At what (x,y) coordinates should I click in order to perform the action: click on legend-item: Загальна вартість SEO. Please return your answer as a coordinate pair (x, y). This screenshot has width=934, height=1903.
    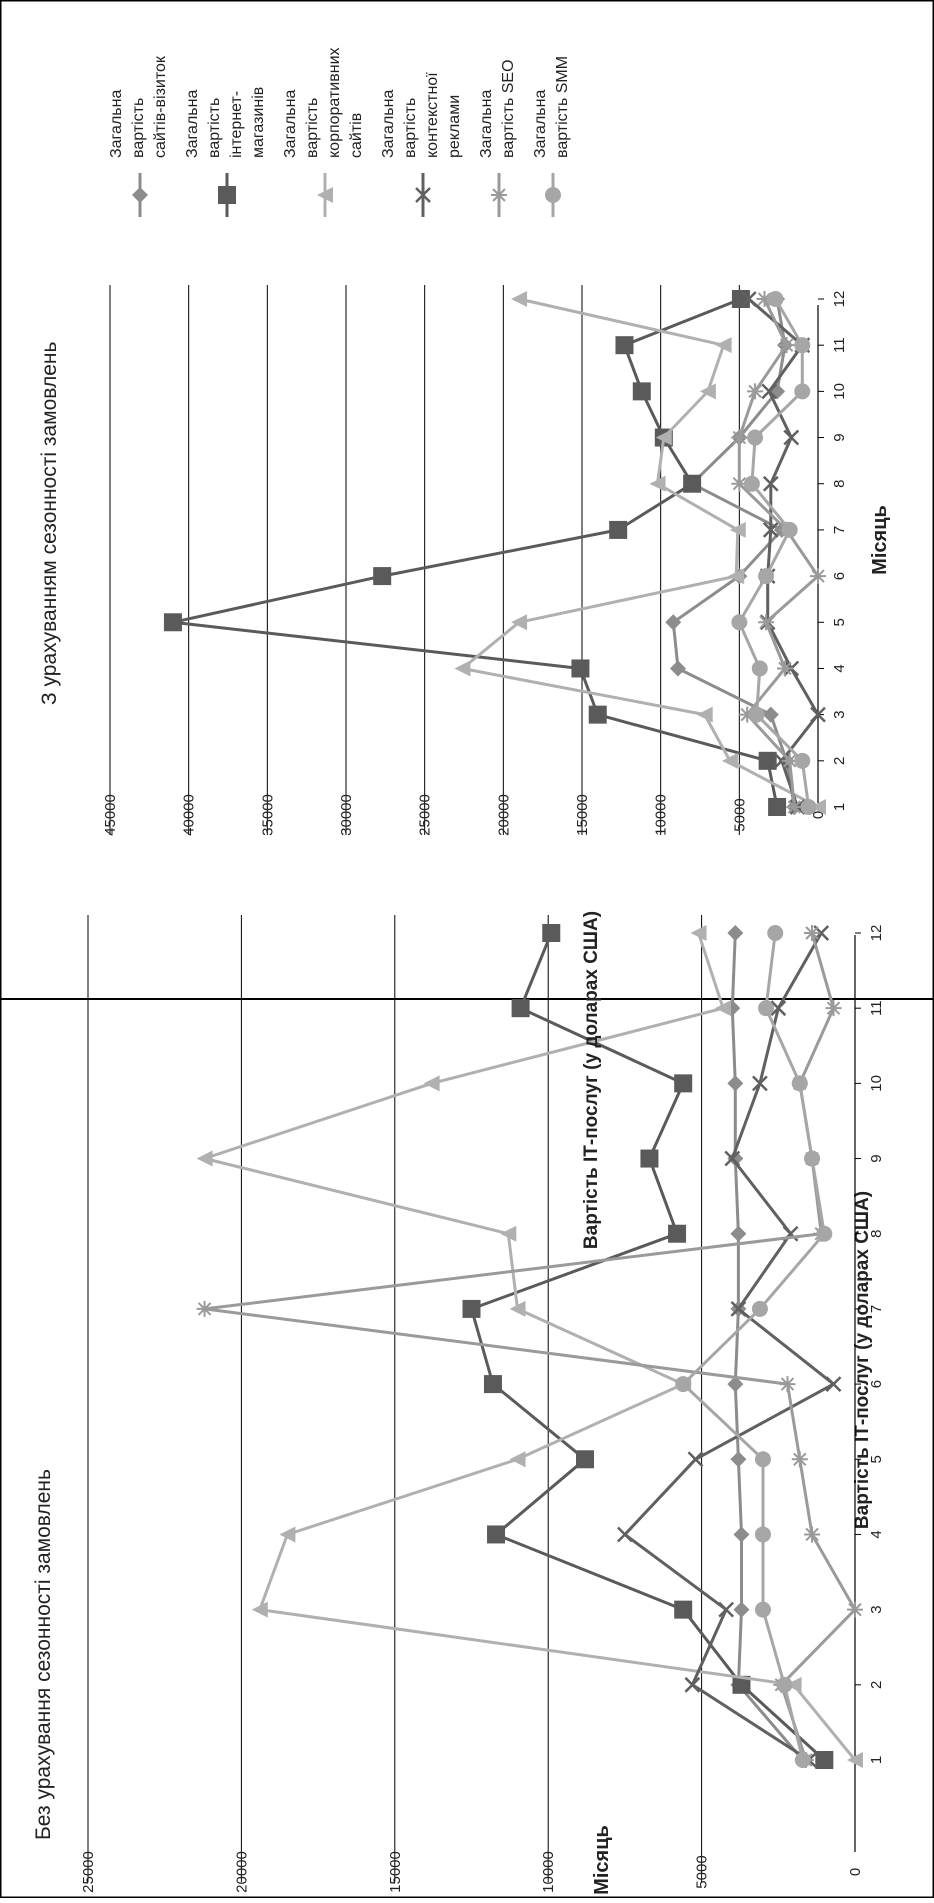
    Looking at the image, I should click on (497, 138).